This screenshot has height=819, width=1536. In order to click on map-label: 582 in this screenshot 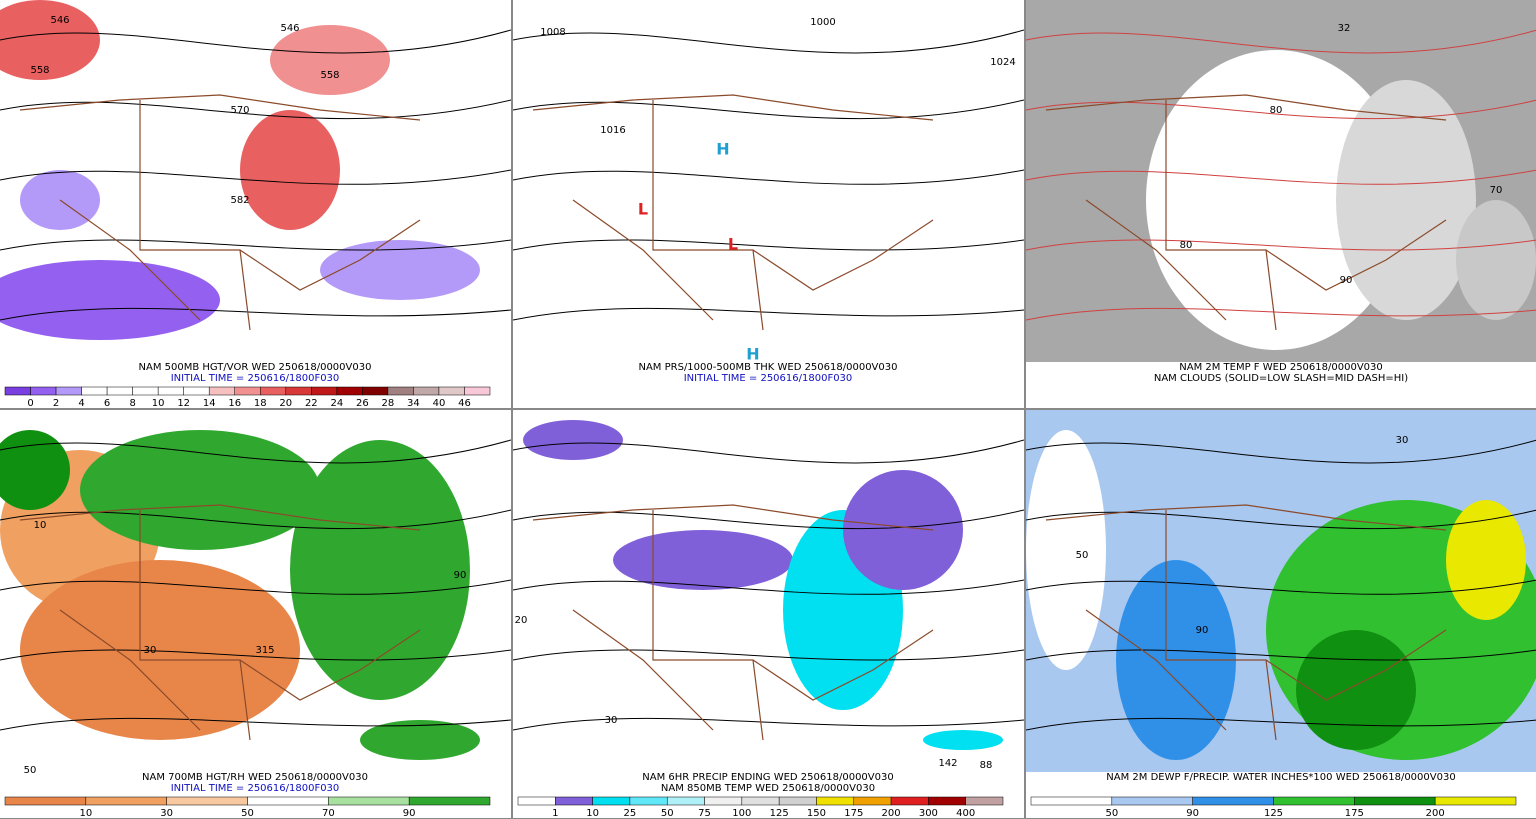, I will do `click(239, 200)`.